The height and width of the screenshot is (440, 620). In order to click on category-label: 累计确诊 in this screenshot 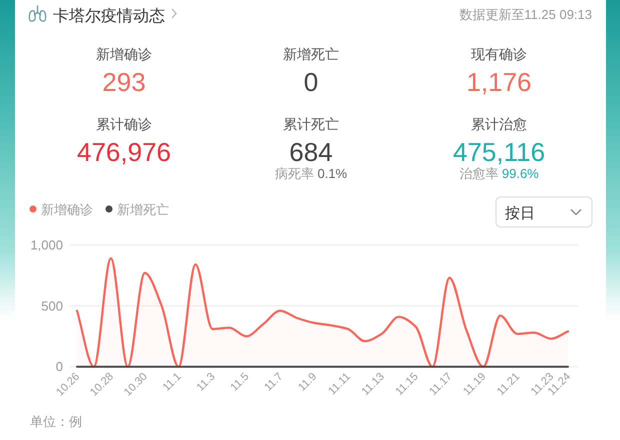, I will do `click(124, 124)`.